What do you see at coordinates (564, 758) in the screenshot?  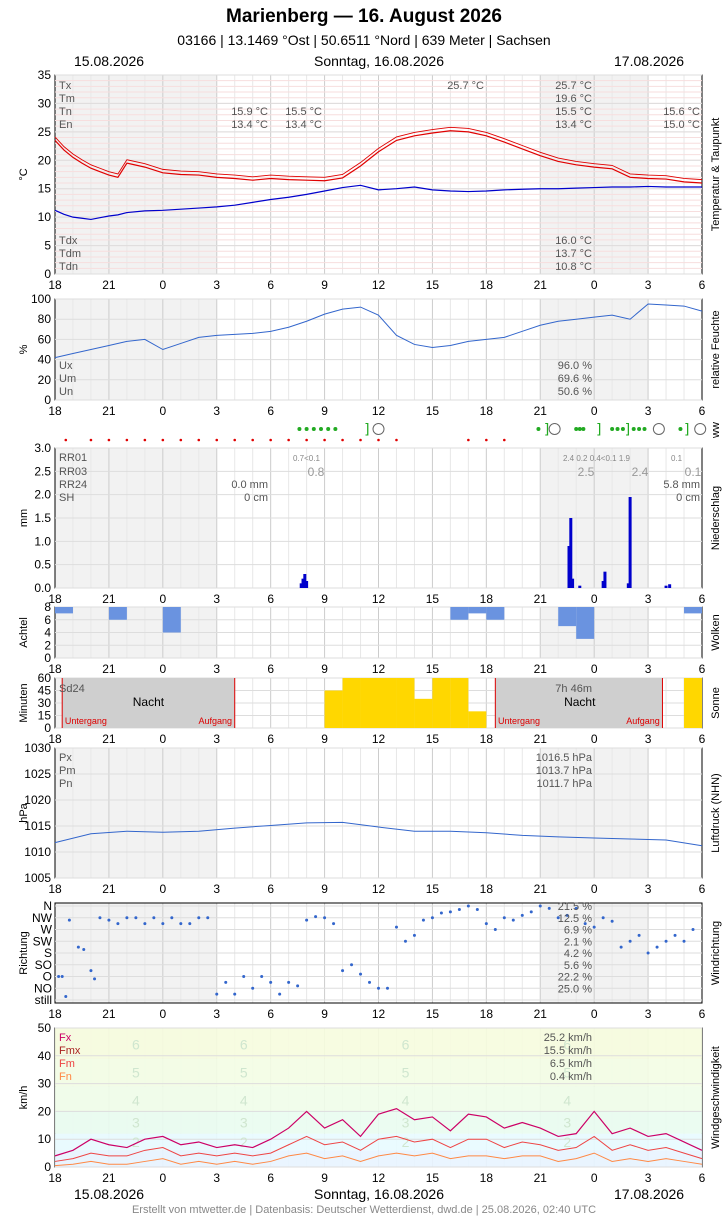 I see `press-stat-value: 1016.5 hPa` at bounding box center [564, 758].